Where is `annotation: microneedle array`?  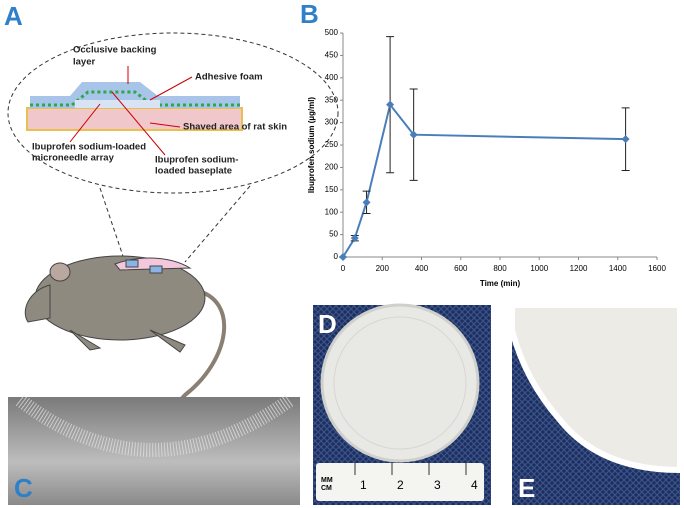 annotation: microneedle array is located at coordinates (73, 158).